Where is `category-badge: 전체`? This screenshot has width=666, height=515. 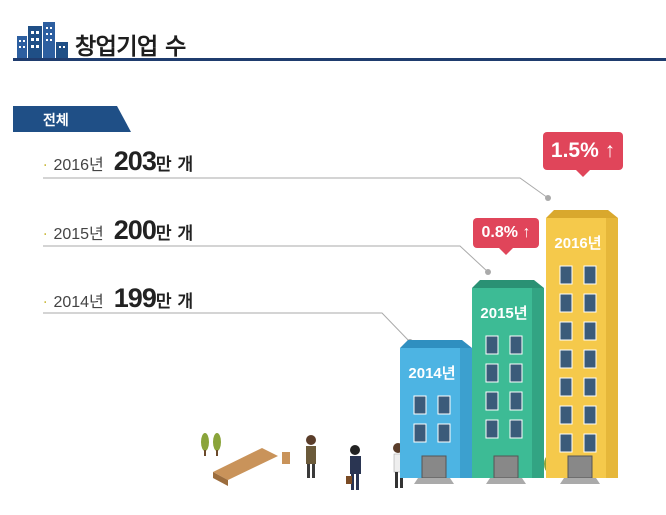 category-badge: 전체 is located at coordinates (72, 119).